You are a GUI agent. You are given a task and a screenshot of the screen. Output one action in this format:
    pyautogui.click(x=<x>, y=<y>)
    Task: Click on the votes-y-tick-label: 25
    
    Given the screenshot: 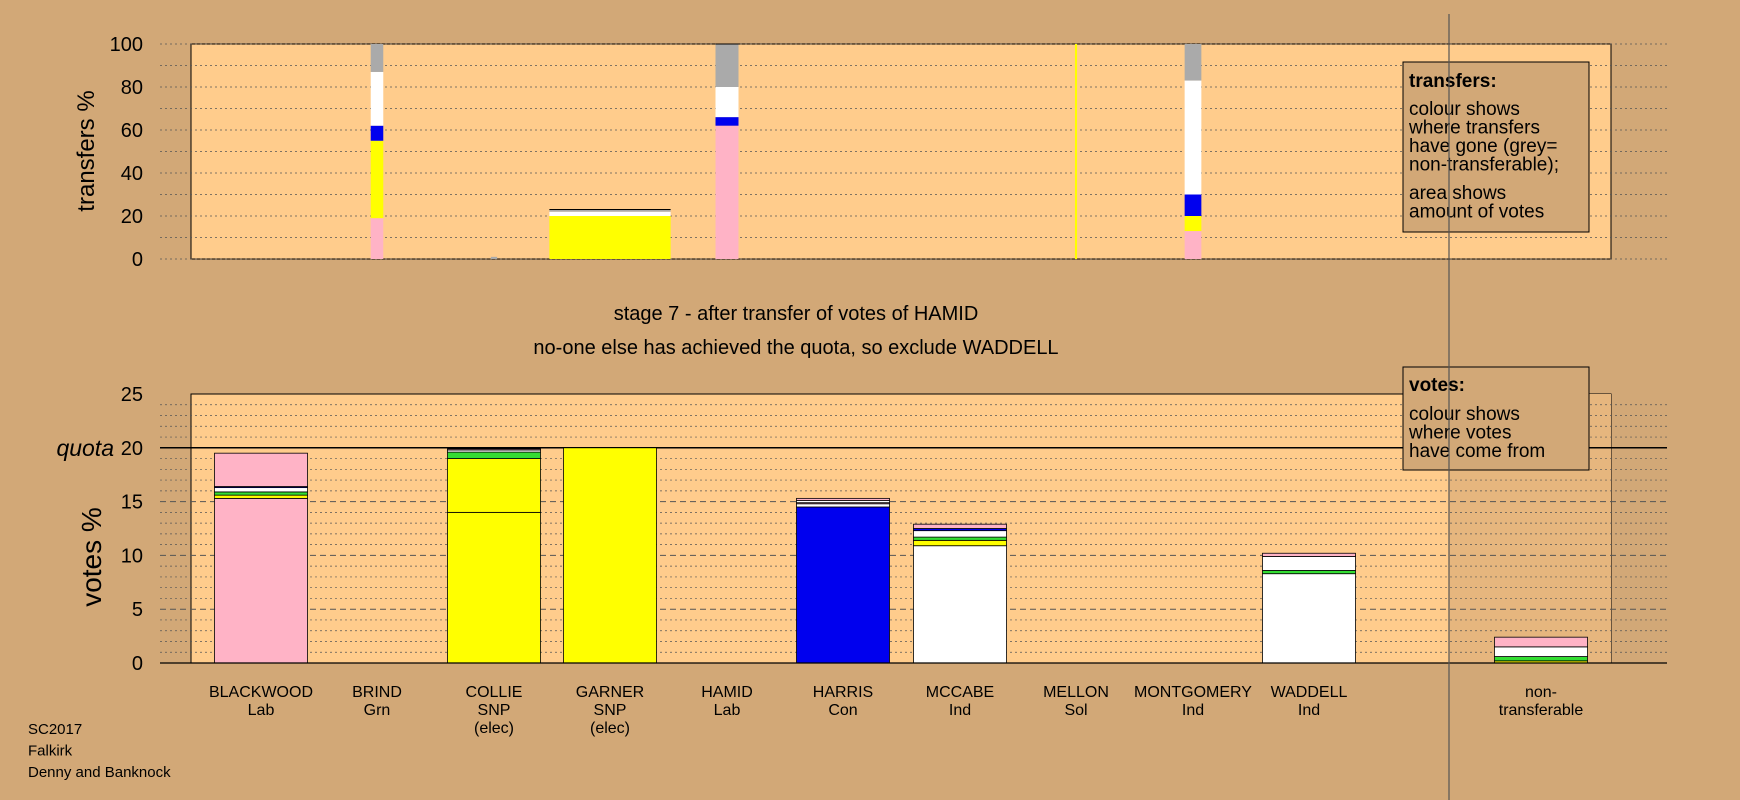 What is the action you would take?
    pyautogui.click(x=132, y=395)
    